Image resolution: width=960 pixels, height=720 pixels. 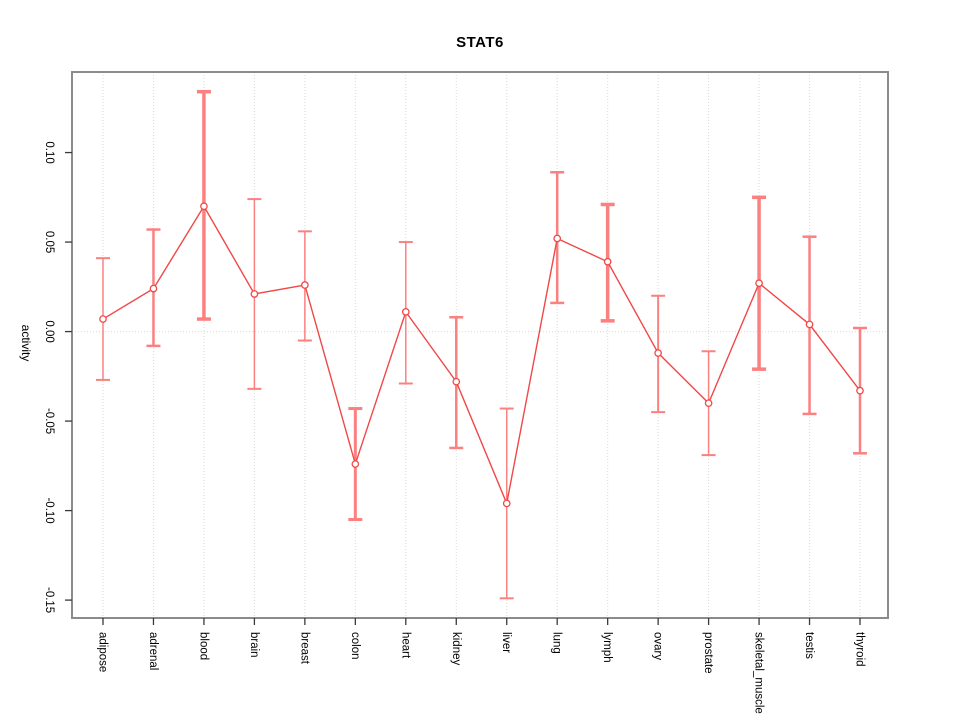 I want to click on category-label: kidney, so click(x=456, y=648).